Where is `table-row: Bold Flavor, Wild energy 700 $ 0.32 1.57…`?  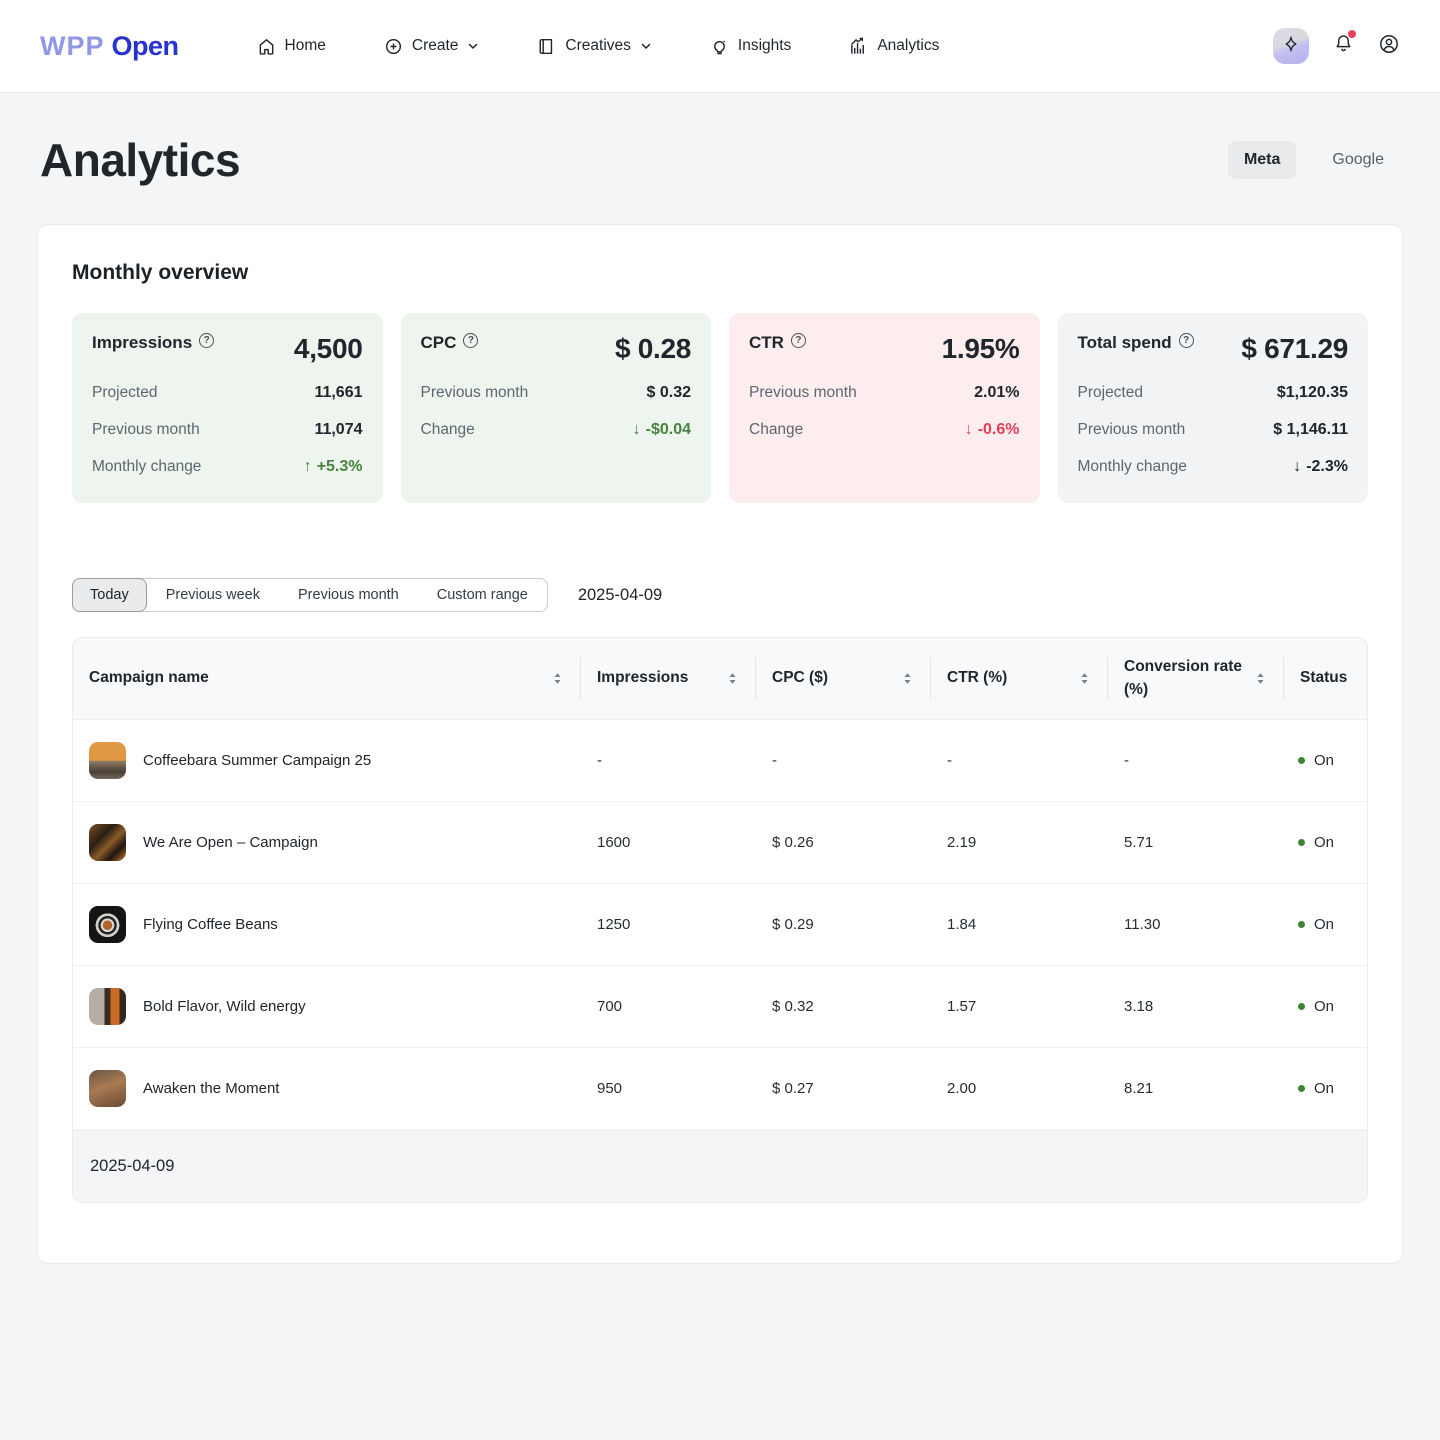
table-row: Bold Flavor, Wild energy 700 $ 0.32 1.57… is located at coordinates (720, 1006).